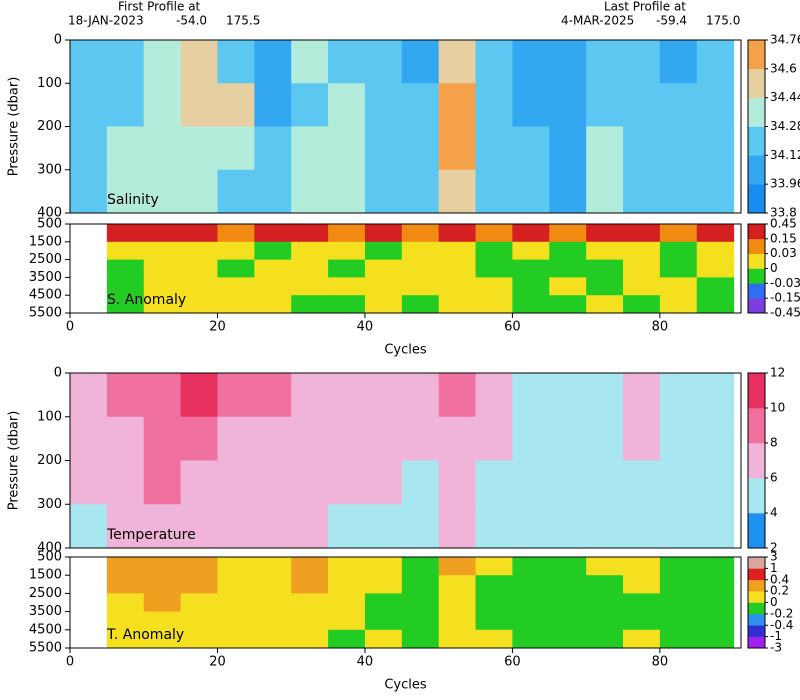 This screenshot has width=800, height=700. What do you see at coordinates (783, 68) in the screenshot?
I see `colorbar-label: 34.6` at bounding box center [783, 68].